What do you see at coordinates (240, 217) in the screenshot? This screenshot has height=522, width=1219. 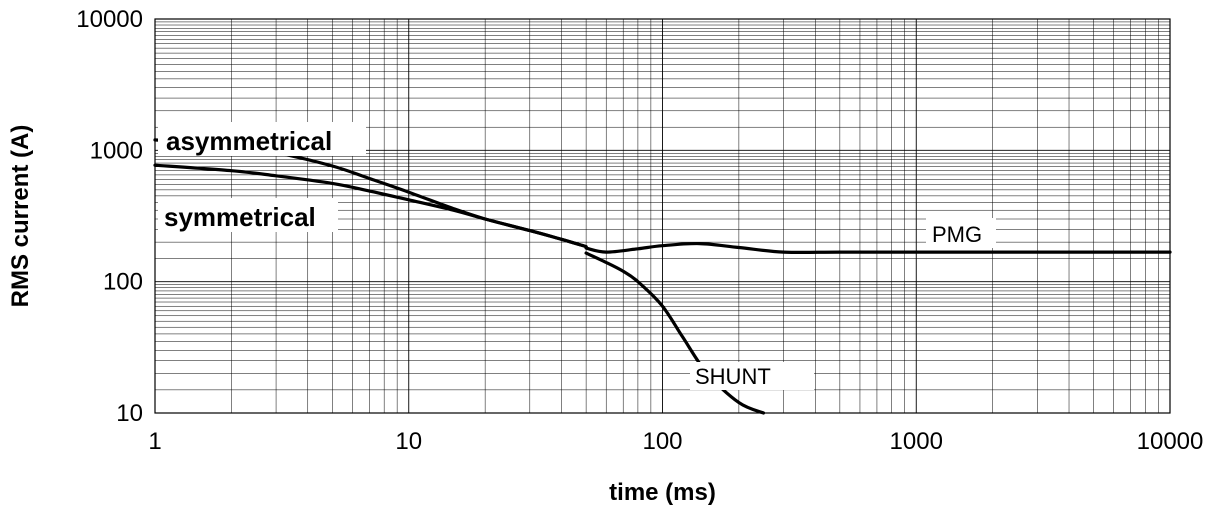 I see `series-label-symmetrical: symmetrical` at bounding box center [240, 217].